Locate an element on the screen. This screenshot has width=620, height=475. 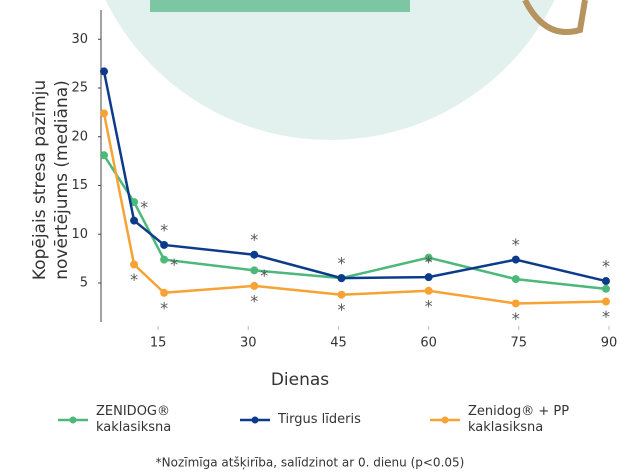
y-tick-label: 15 is located at coordinates (79, 185).